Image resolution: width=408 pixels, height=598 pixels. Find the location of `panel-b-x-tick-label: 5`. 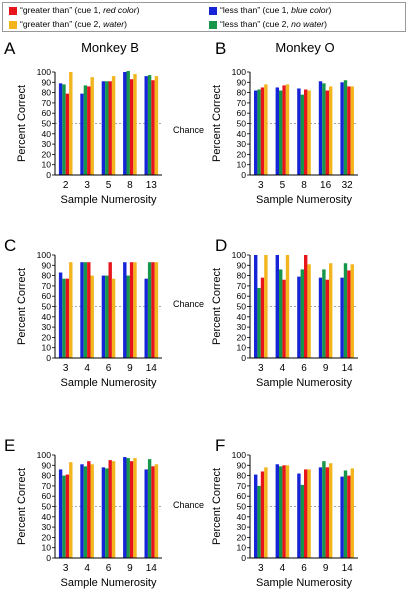

panel-b-x-tick-label: 5 is located at coordinates (283, 185).